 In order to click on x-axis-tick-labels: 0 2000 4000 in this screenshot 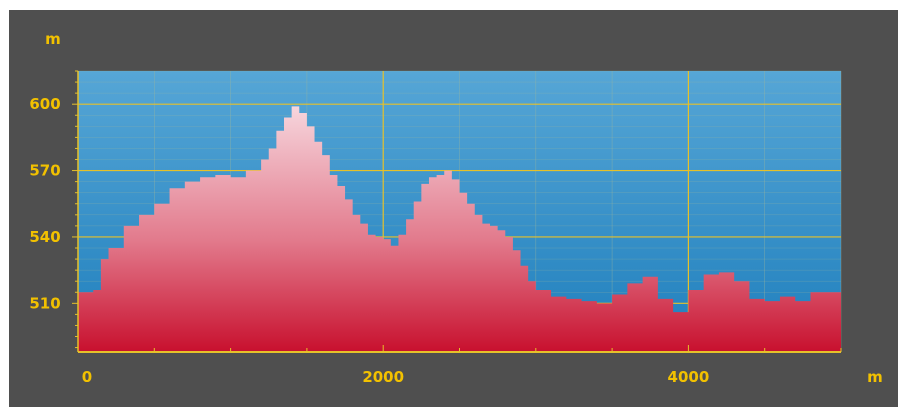, I will do `click(395, 377)`.